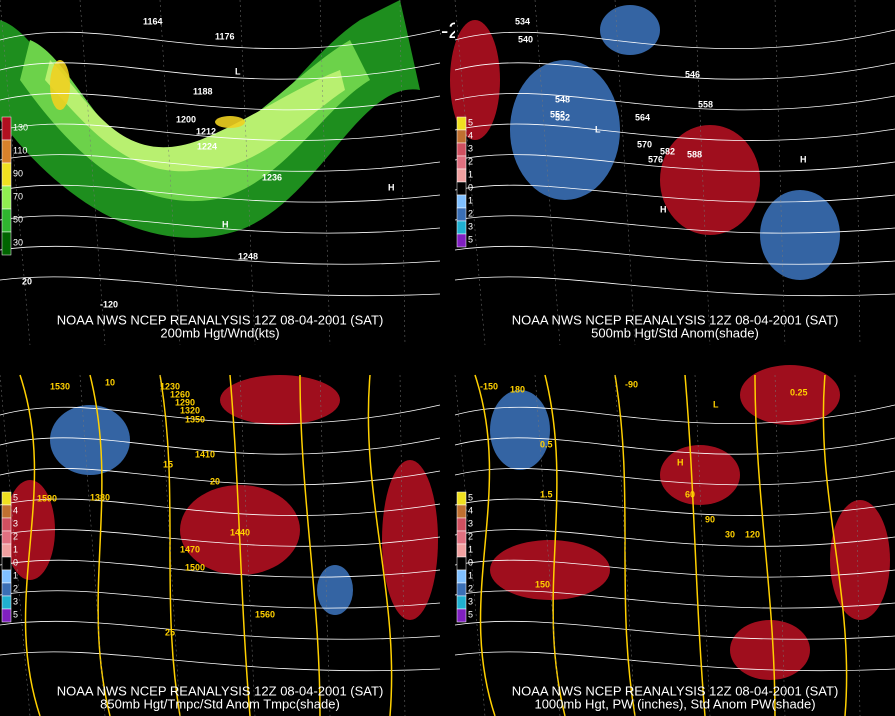 This screenshot has width=895, height=716. I want to click on contour-label: 546, so click(692, 74).